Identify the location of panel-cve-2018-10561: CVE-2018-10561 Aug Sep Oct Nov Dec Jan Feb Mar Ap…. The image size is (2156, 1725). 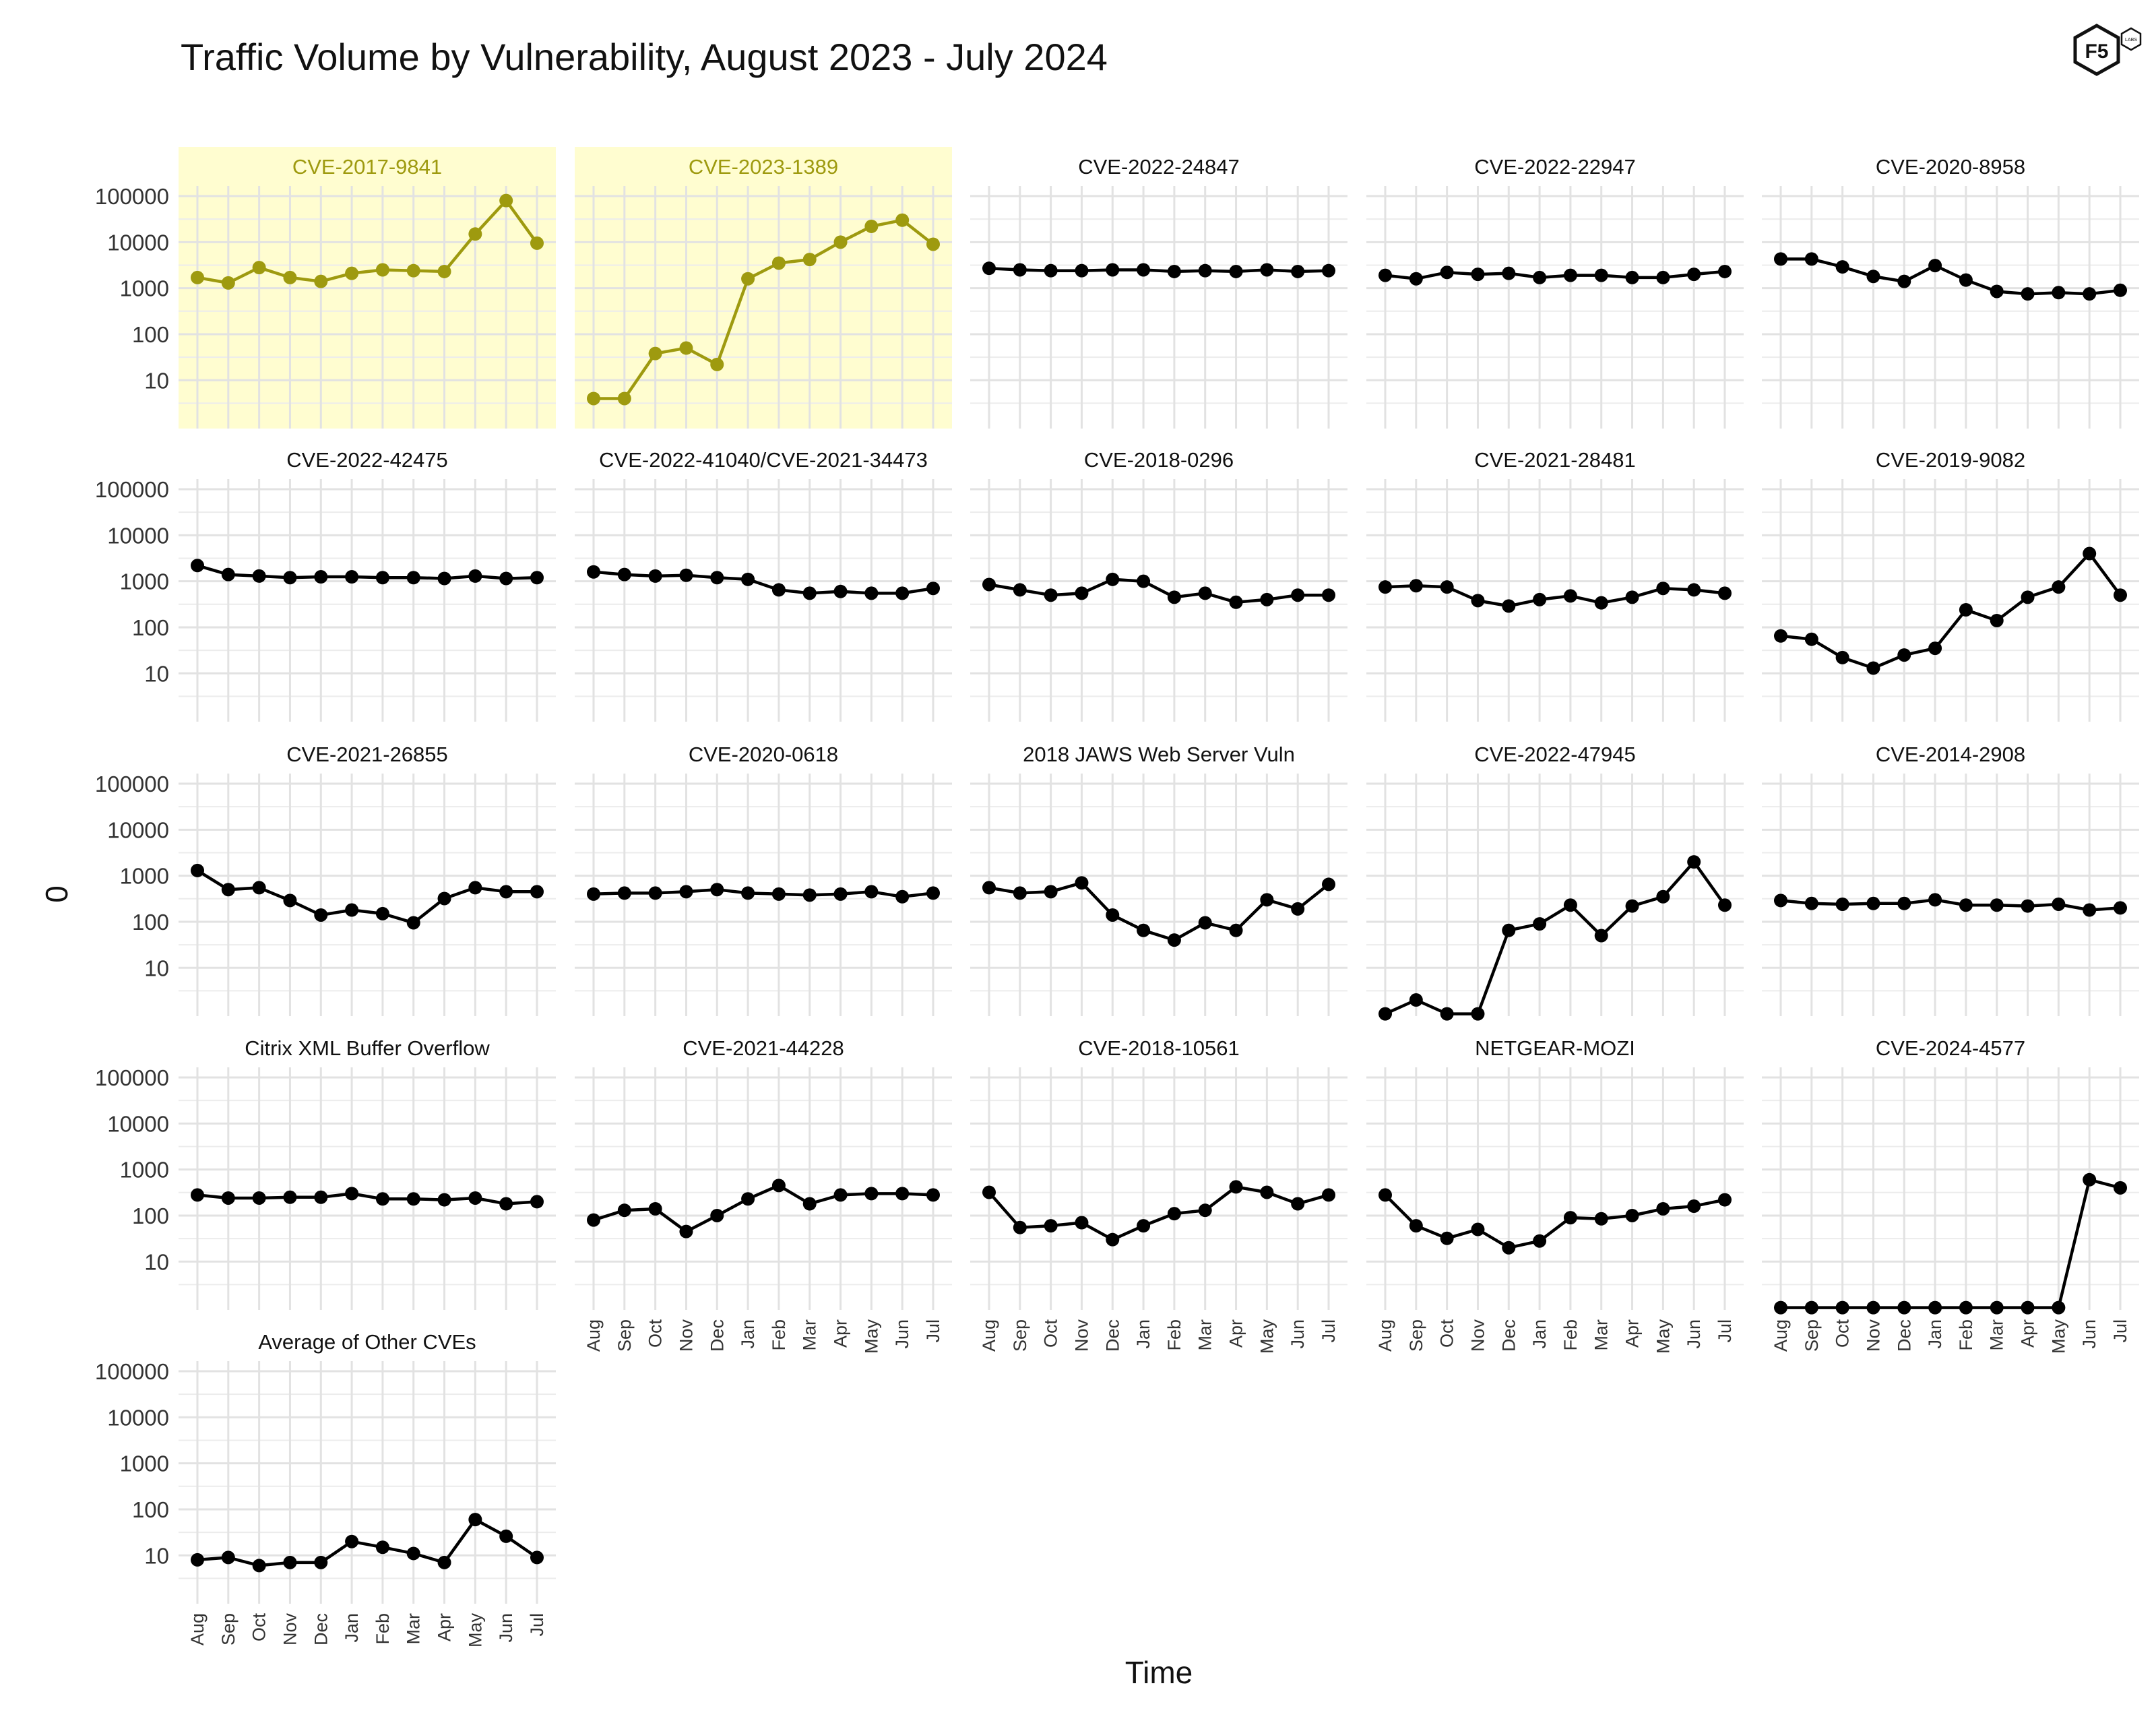
(1159, 1195).